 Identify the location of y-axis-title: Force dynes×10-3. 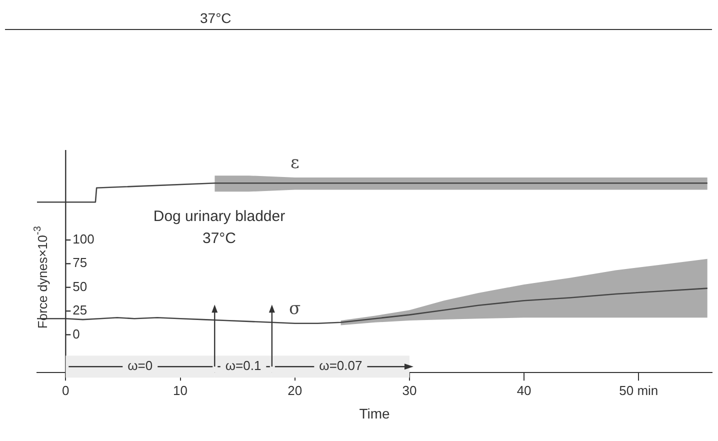
(41, 277).